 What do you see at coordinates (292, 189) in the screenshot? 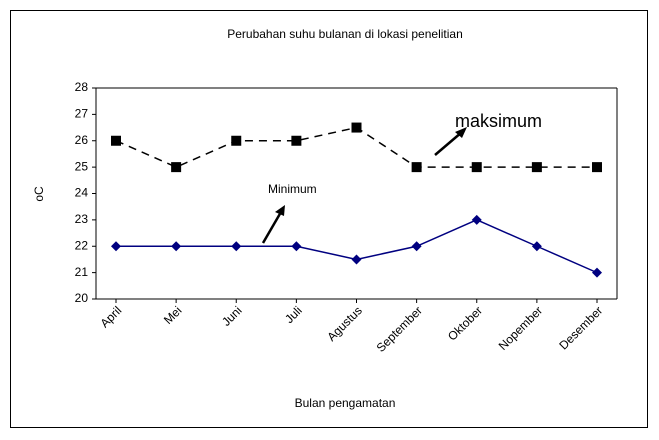
I see `annotation: Minimum` at bounding box center [292, 189].